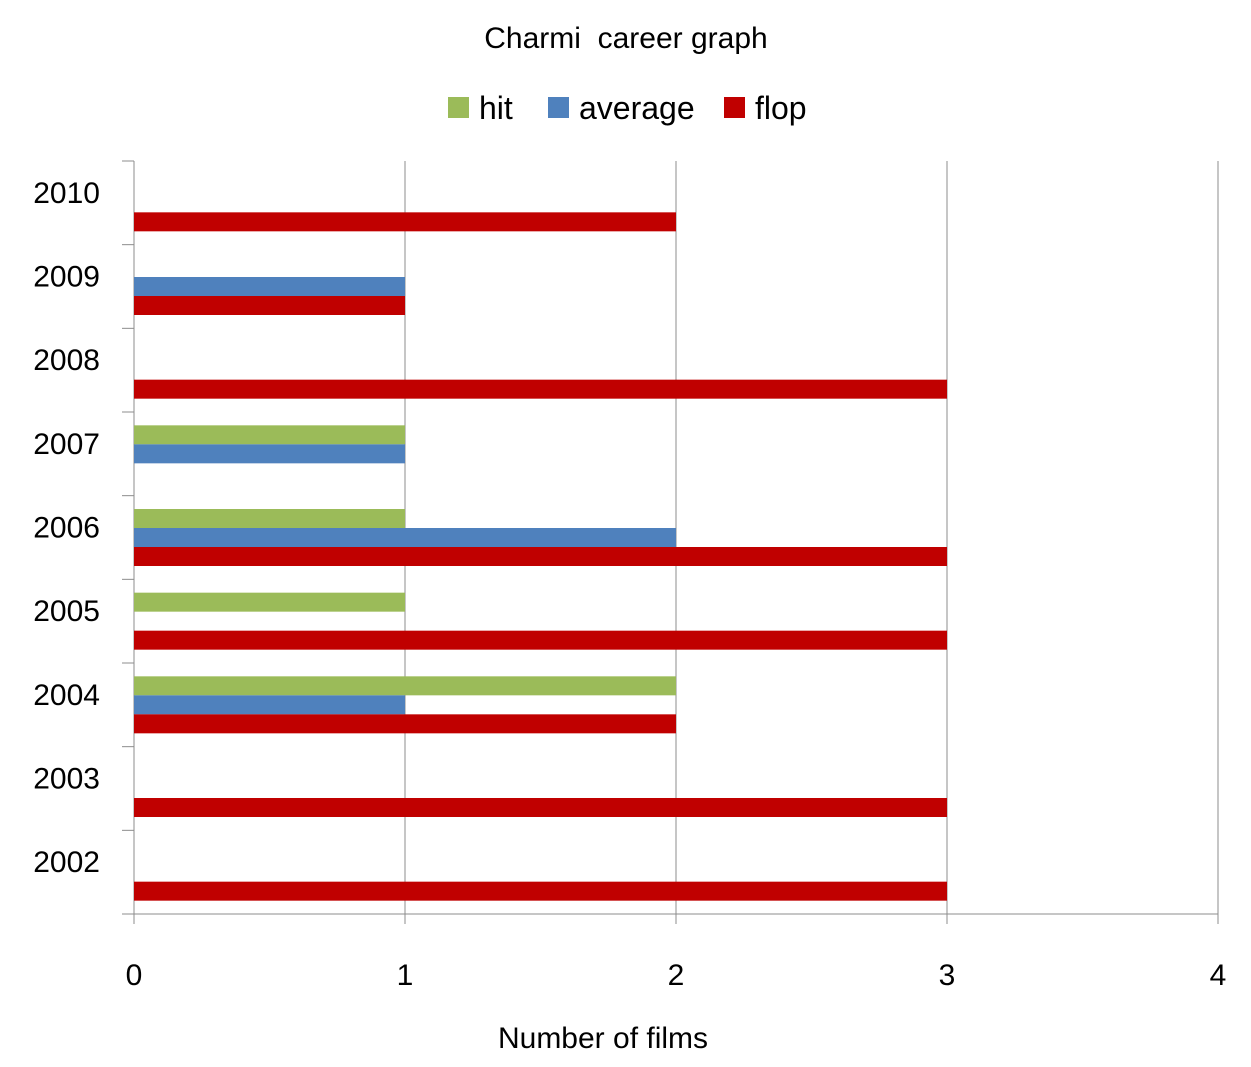  Describe the element at coordinates (66, 360) in the screenshot. I see `y-tick-label-2008: 2008` at that location.